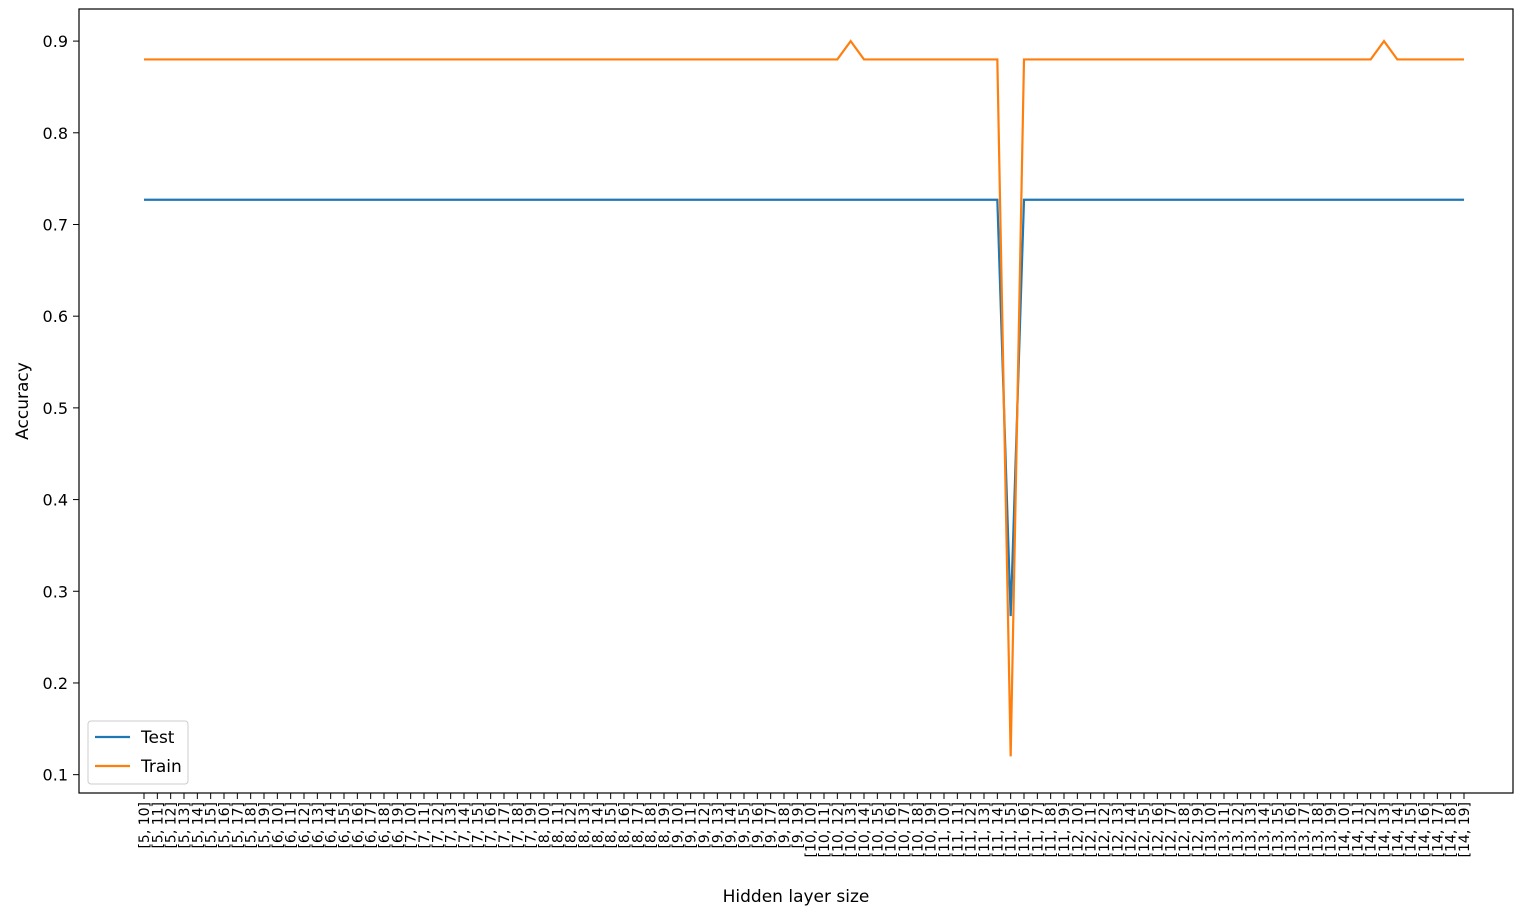 The height and width of the screenshot is (909, 1515). What do you see at coordinates (1452, 829) in the screenshot?
I see `x-tick-label: [14, 18]` at bounding box center [1452, 829].